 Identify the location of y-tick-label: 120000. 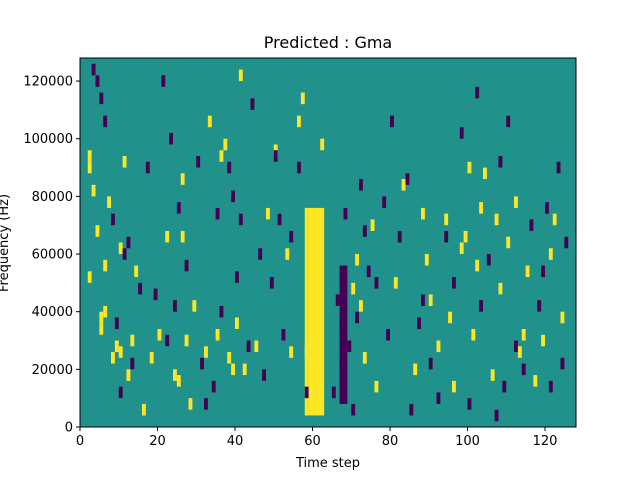
(48, 82).